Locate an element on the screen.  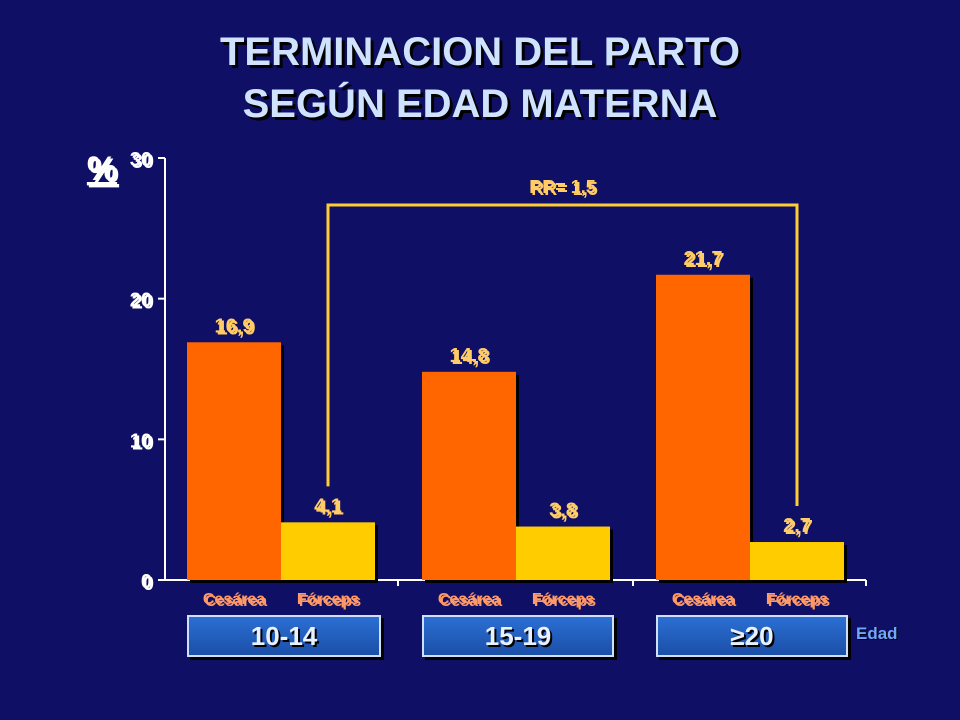
y-axis-label-shadow: % is located at coordinates (104, 171).